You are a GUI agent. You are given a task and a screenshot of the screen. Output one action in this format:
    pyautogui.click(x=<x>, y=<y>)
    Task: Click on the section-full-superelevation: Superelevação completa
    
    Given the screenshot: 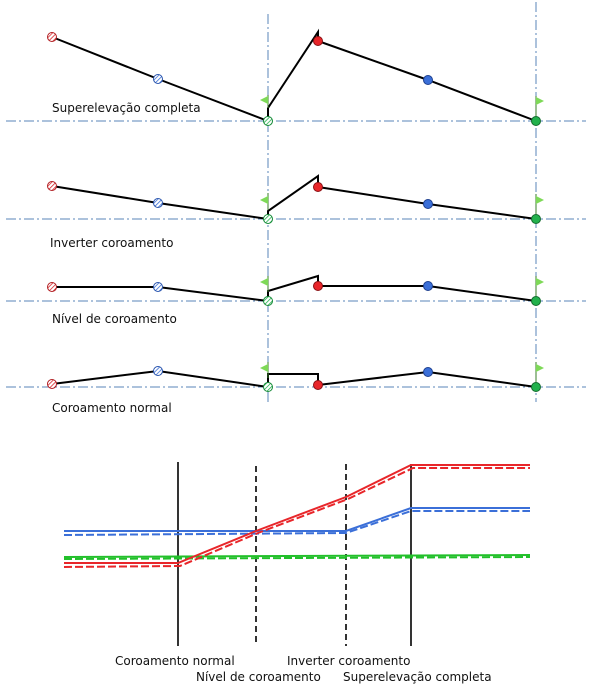 What is the action you would take?
    pyautogui.click(x=295, y=77)
    